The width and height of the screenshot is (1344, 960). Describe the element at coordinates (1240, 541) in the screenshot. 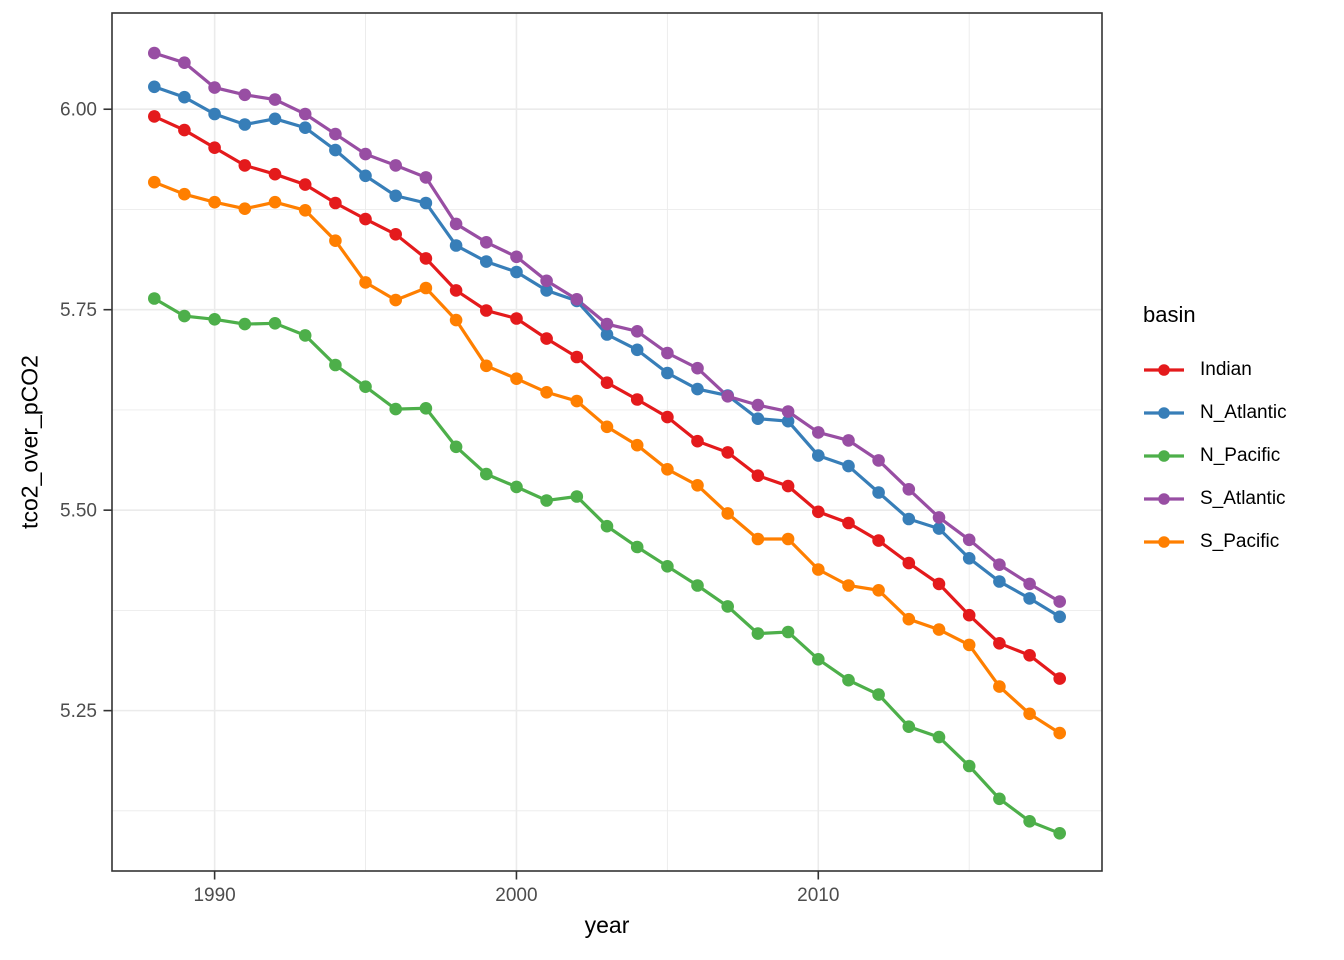

I see `legend-item-label: S_Pacific` at that location.